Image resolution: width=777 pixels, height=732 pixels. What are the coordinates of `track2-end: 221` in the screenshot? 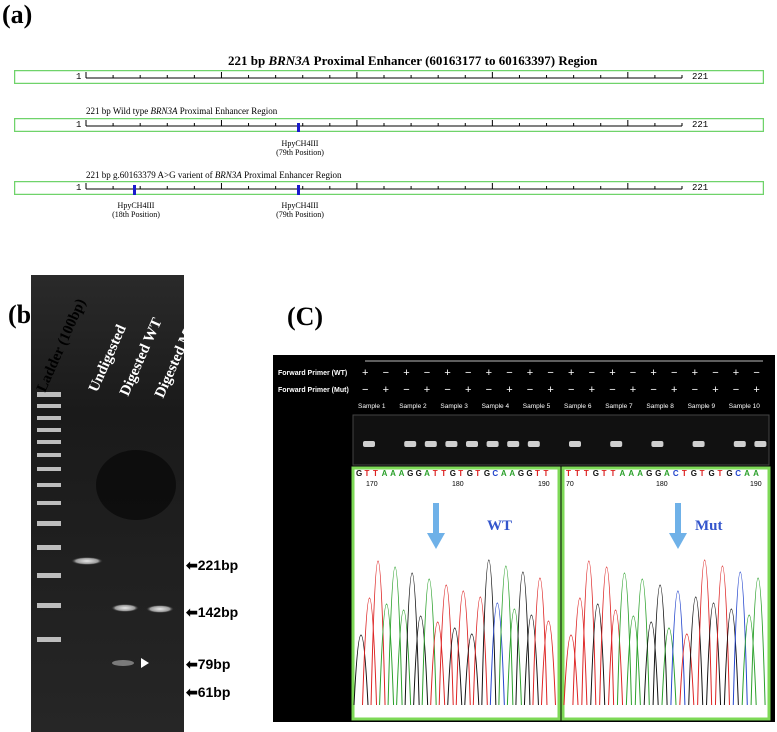 It's located at (700, 125).